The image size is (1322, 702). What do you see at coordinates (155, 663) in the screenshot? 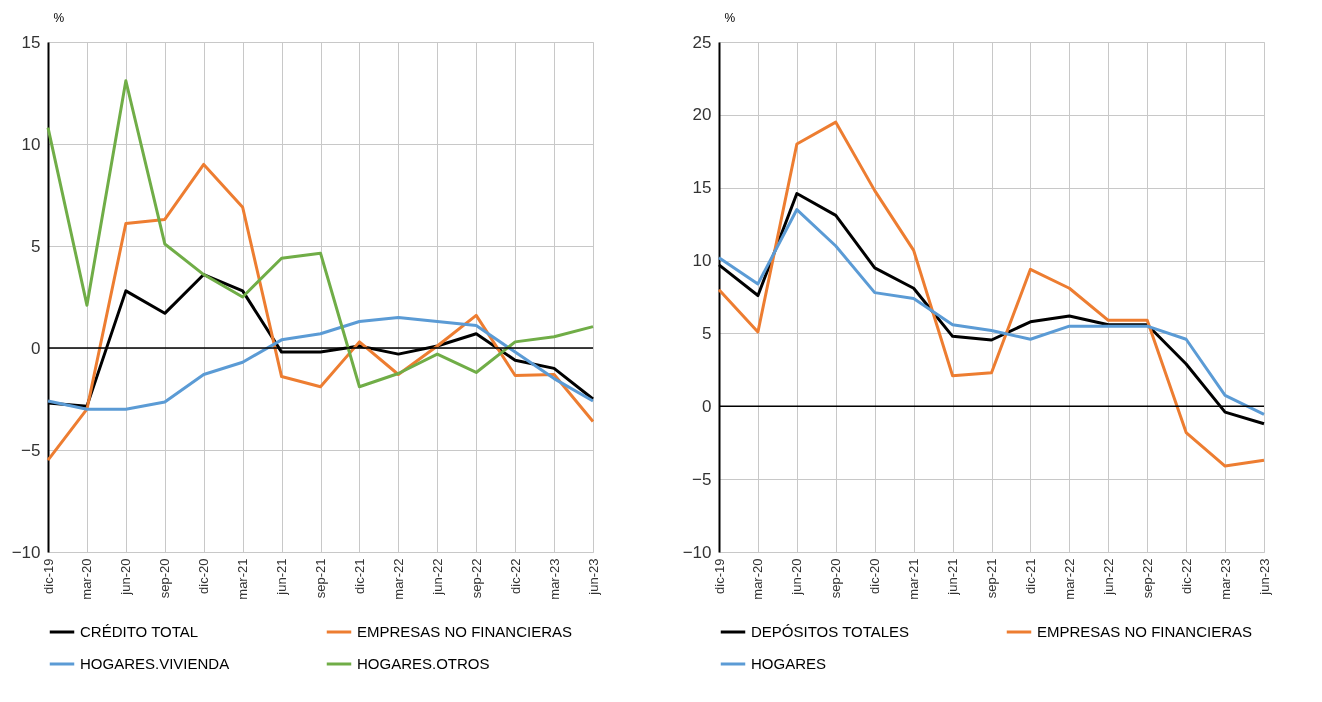
I see `legend-label: HOGARES.VIVIENDA` at bounding box center [155, 663].